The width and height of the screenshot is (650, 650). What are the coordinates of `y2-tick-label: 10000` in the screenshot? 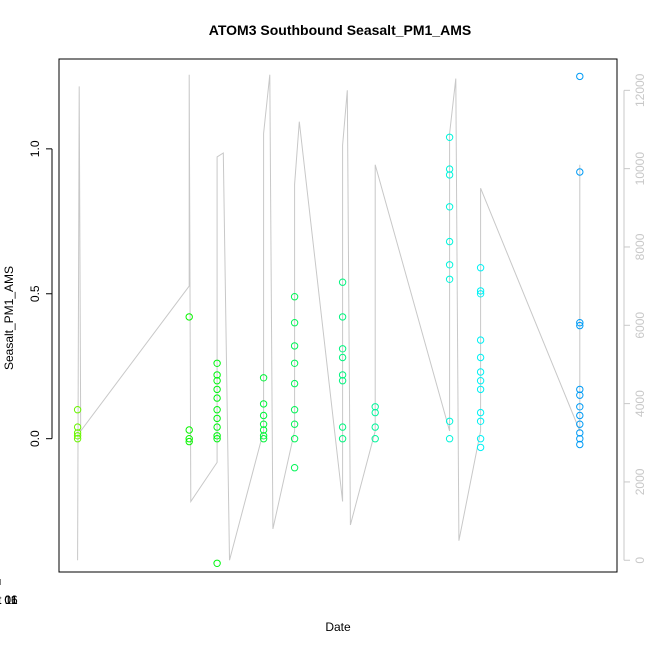 It's located at (640, 169).